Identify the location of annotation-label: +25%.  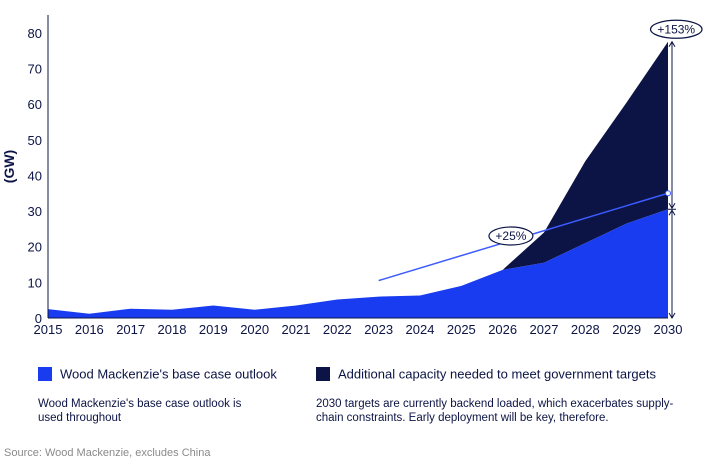
(510, 236).